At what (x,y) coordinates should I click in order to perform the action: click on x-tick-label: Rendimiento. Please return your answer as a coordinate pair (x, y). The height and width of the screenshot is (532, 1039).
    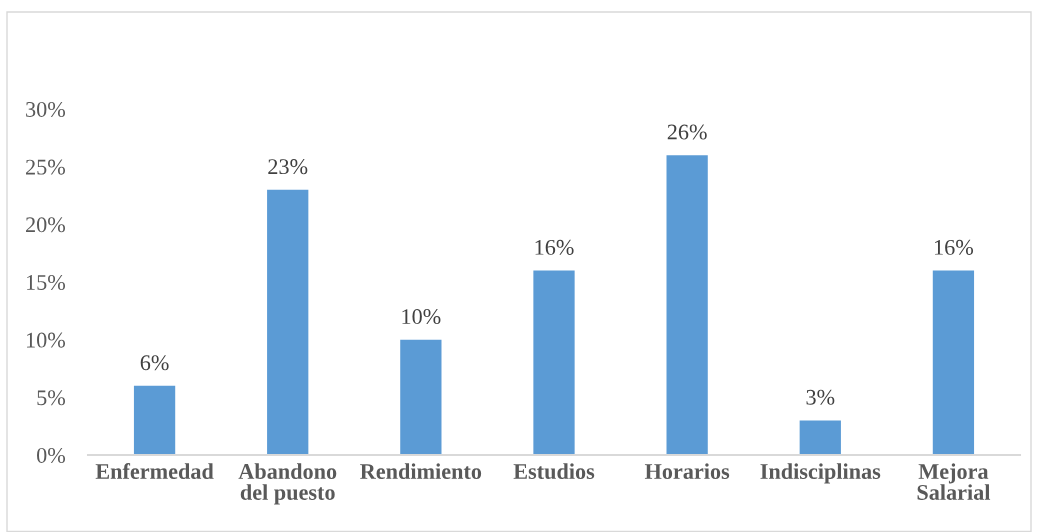
    Looking at the image, I should click on (421, 471).